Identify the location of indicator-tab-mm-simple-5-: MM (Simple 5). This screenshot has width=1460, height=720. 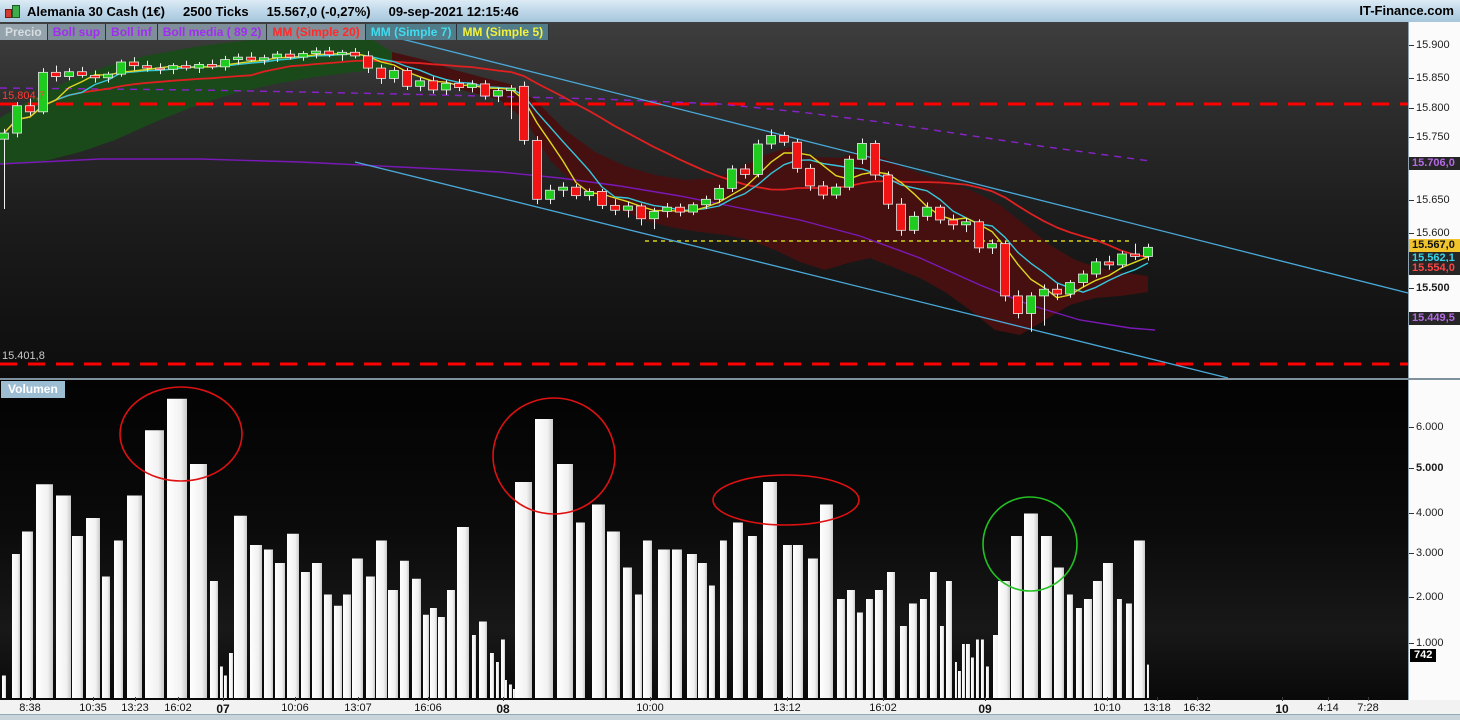
(503, 32).